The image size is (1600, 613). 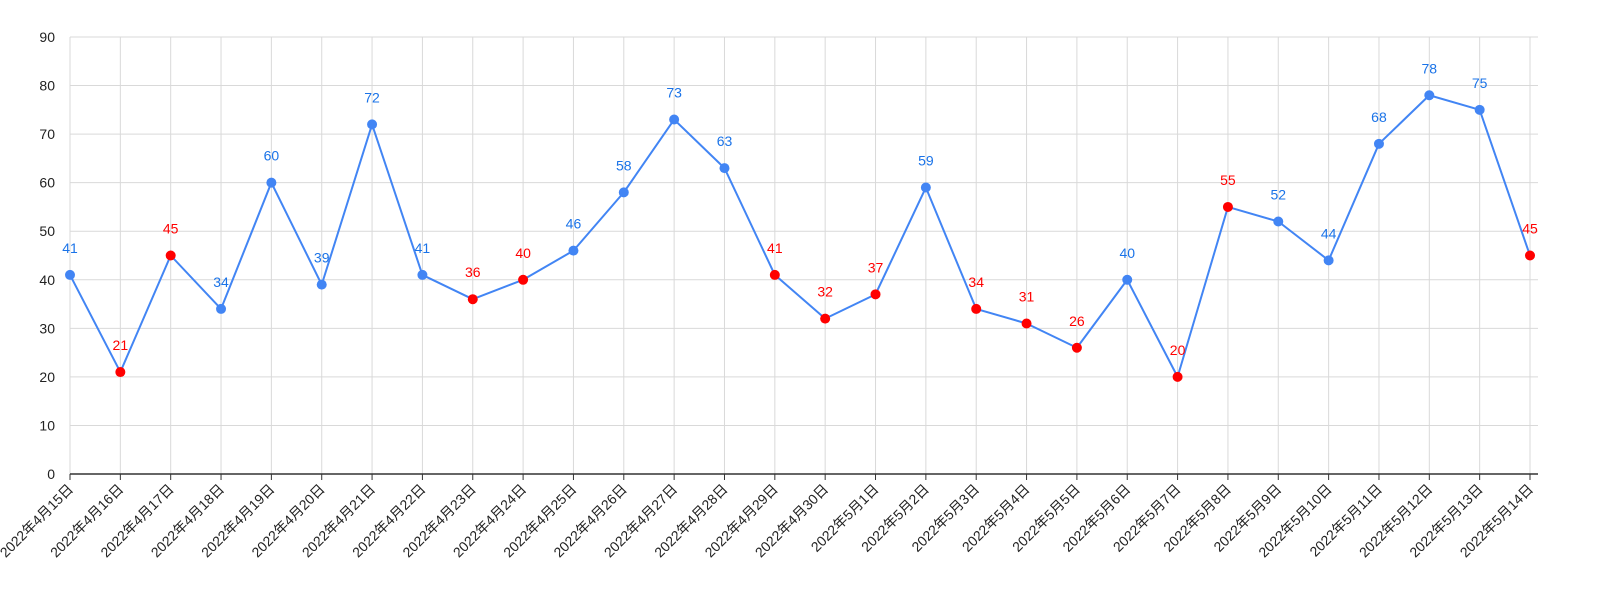 What do you see at coordinates (725, 141) in the screenshot?
I see `data-label: 63` at bounding box center [725, 141].